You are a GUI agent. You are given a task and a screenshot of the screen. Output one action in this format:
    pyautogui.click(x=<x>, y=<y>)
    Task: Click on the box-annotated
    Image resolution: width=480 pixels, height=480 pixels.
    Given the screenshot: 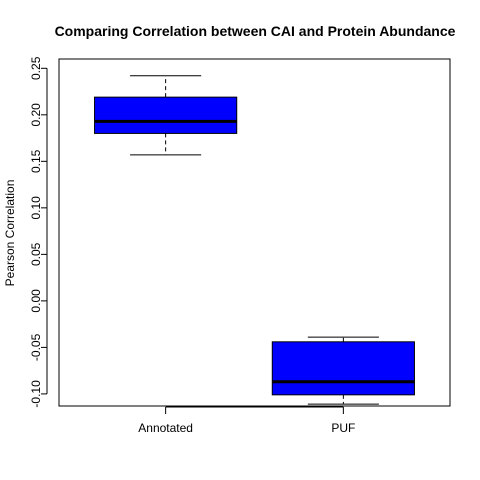 What is the action you would take?
    pyautogui.click(x=166, y=115)
    